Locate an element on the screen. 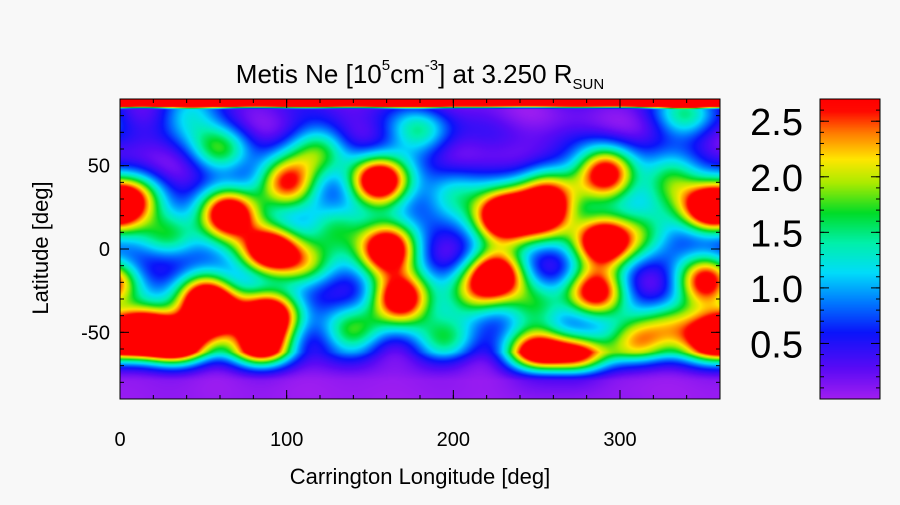 The width and height of the screenshot is (900, 505). title-exp1: 5 is located at coordinates (386, 65).